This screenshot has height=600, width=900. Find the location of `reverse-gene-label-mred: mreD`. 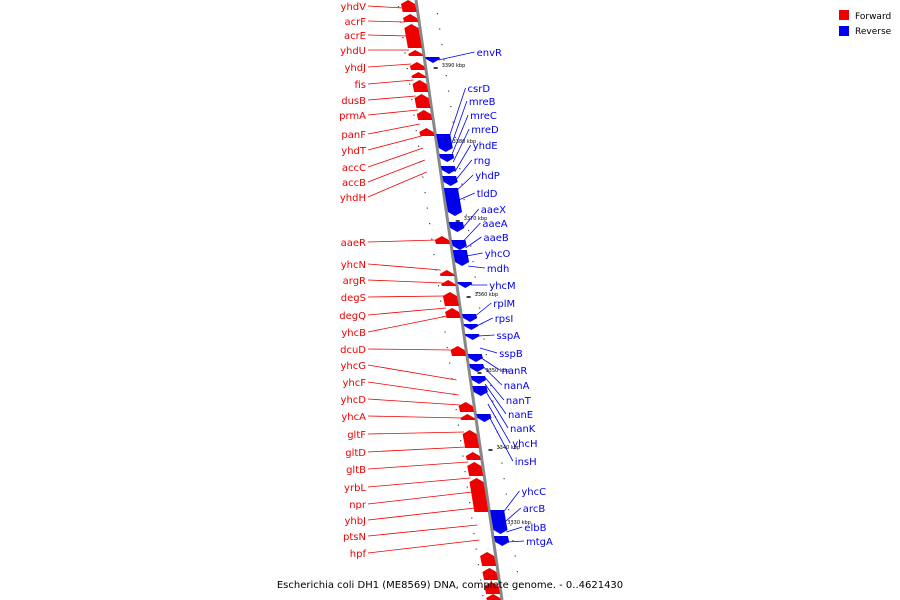

reverse-gene-label-mred: mreD is located at coordinates (485, 130).